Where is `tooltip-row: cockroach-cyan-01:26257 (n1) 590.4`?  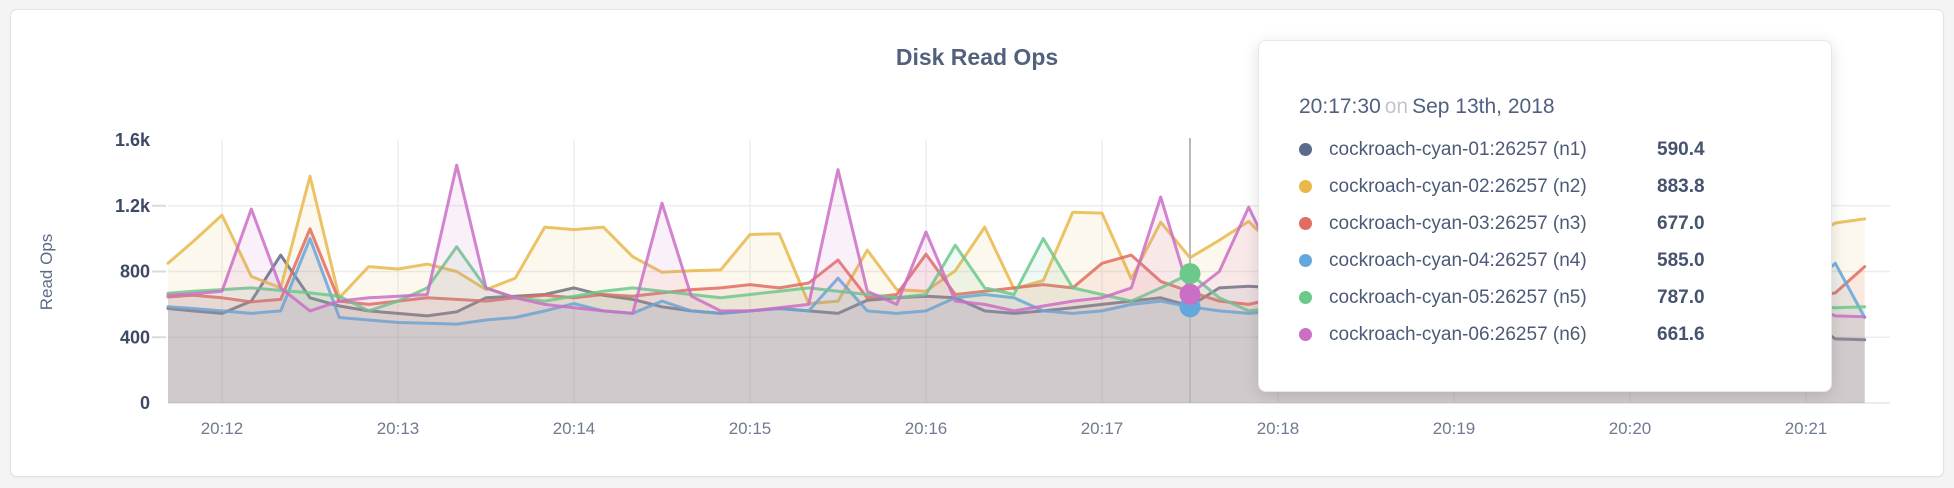 tooltip-row: cockroach-cyan-01:26257 (n1) 590.4 is located at coordinates (1550, 149).